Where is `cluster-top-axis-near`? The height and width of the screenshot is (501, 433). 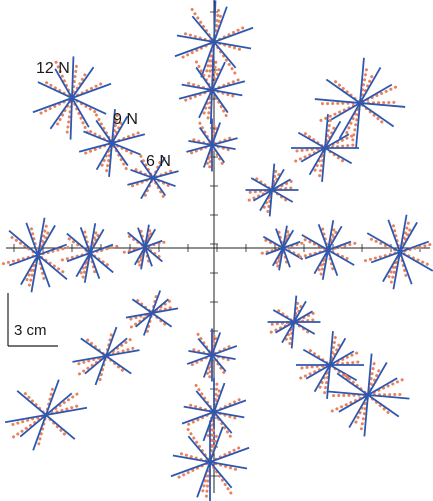 cluster-top-axis-near is located at coordinates (212, 145).